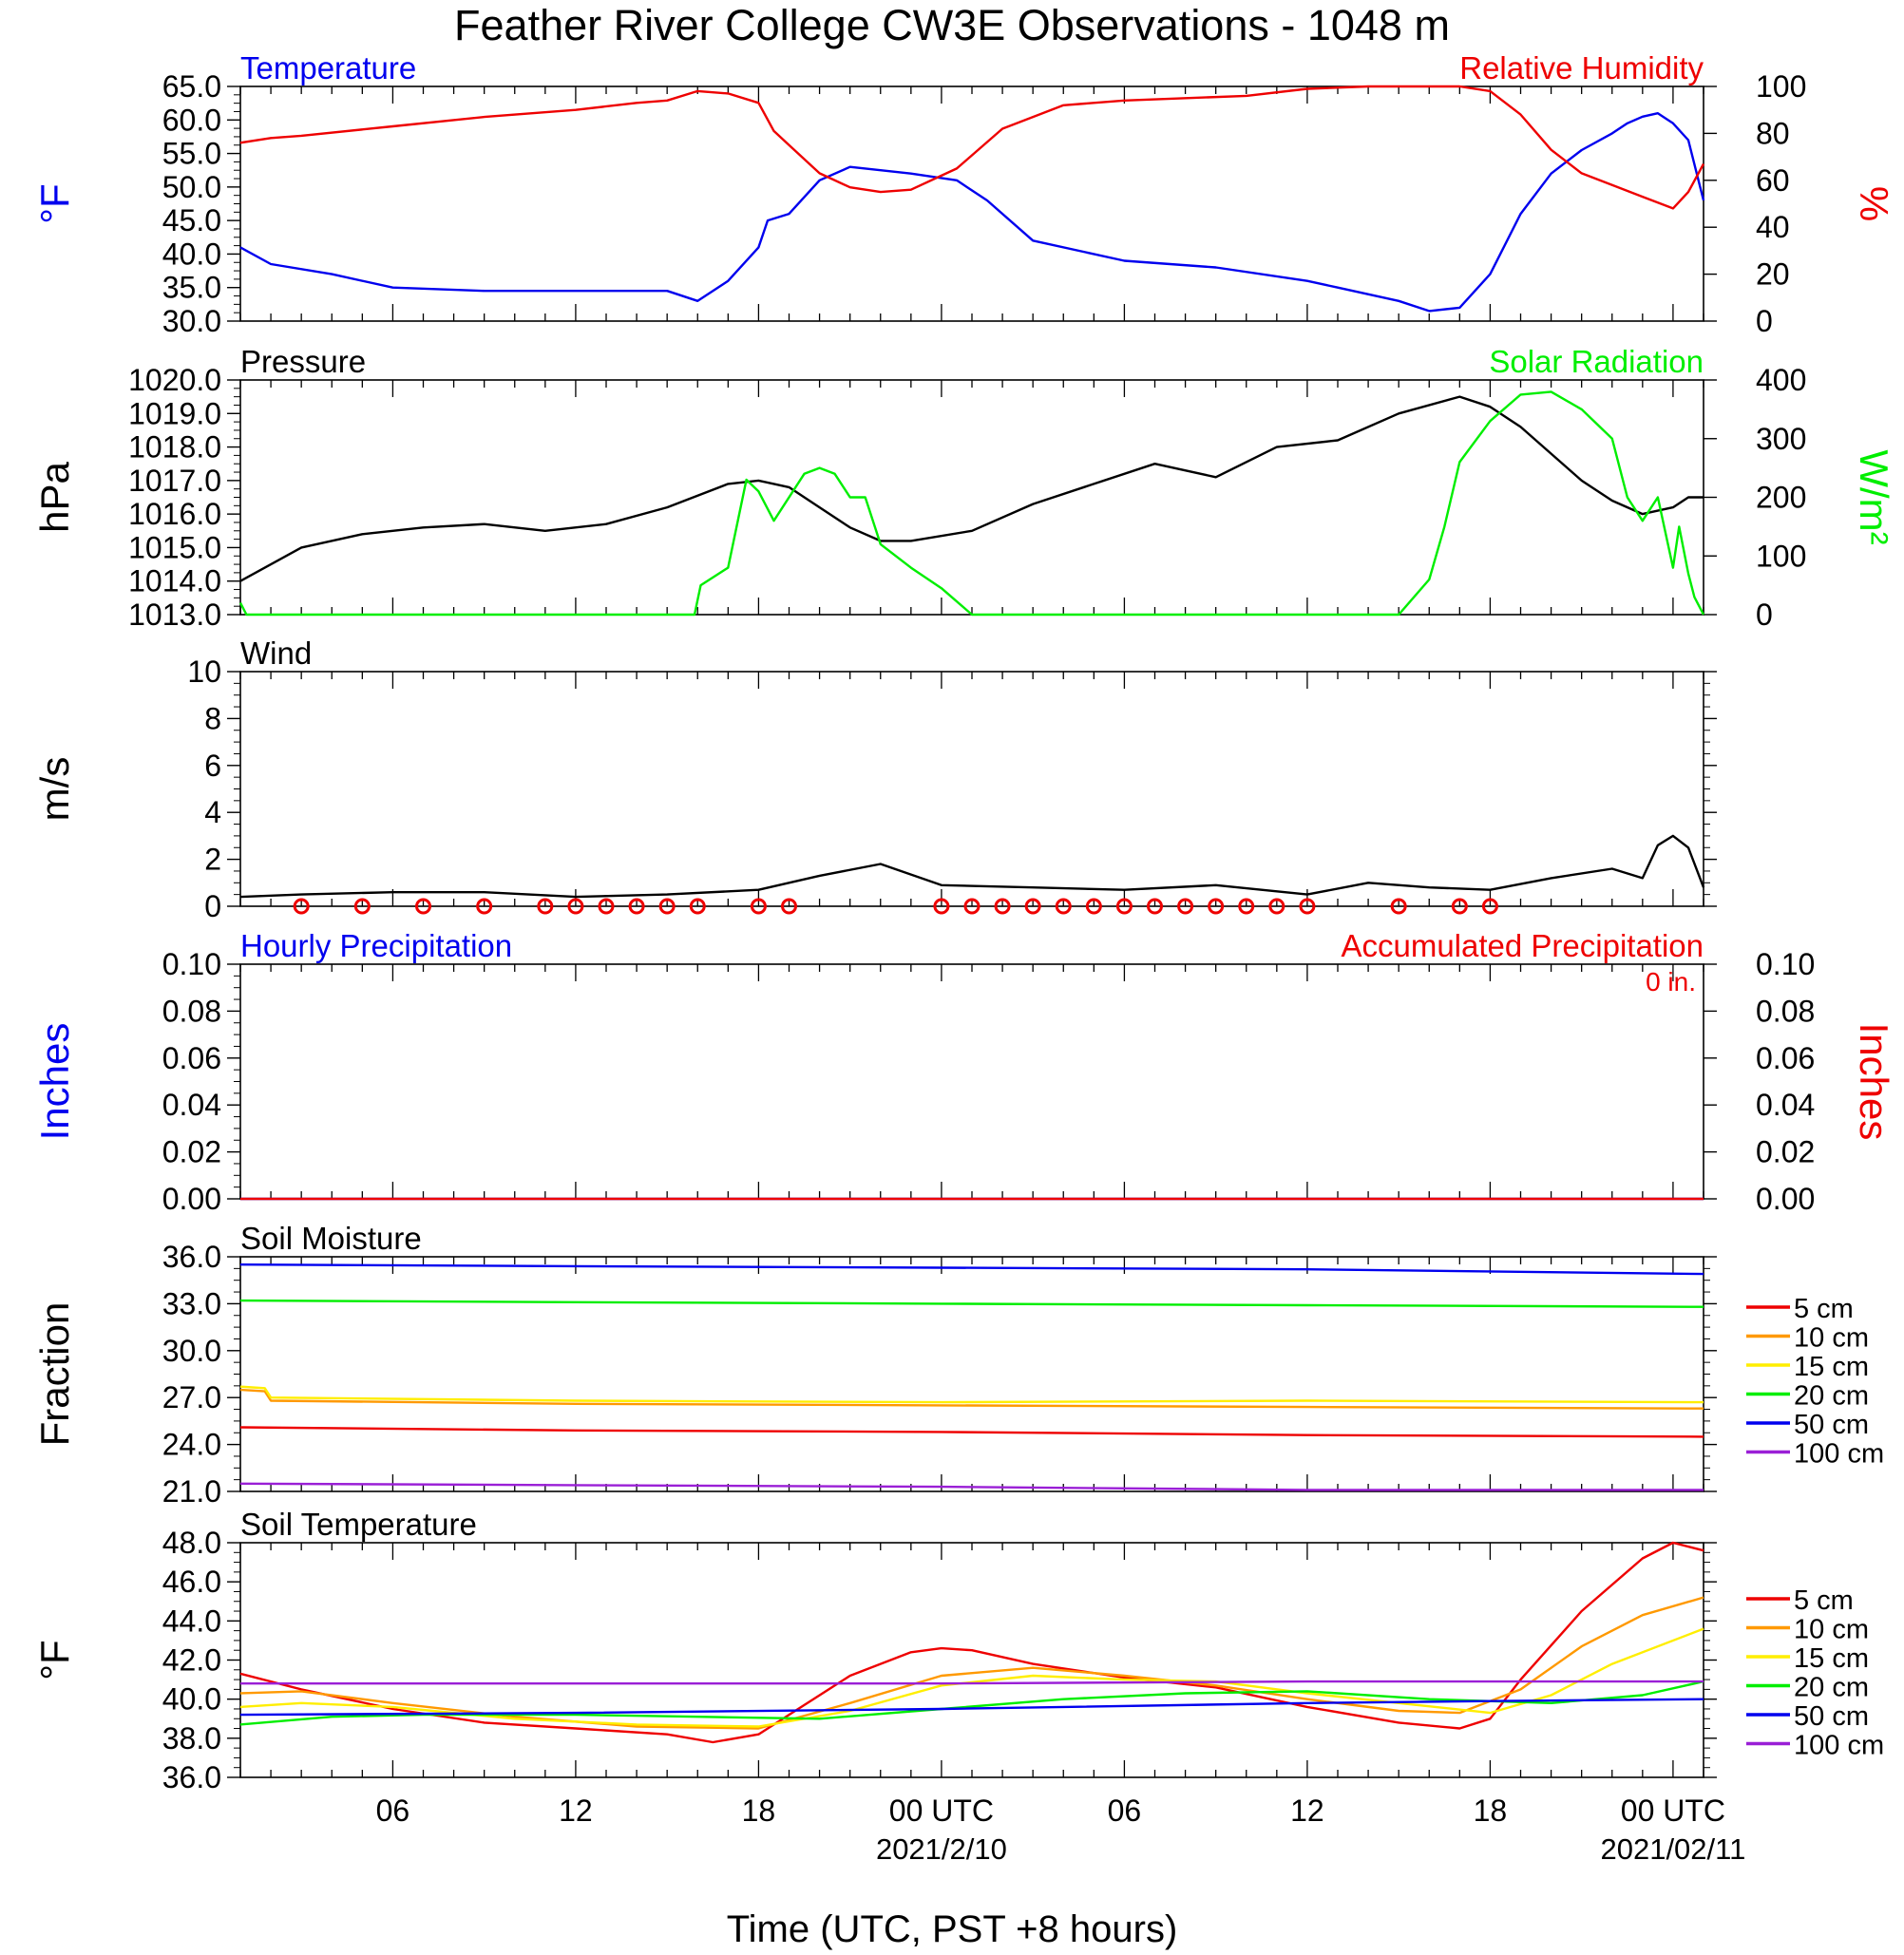 This screenshot has width=1904, height=1955. I want to click on x-tick-label: 12, so click(1307, 1811).